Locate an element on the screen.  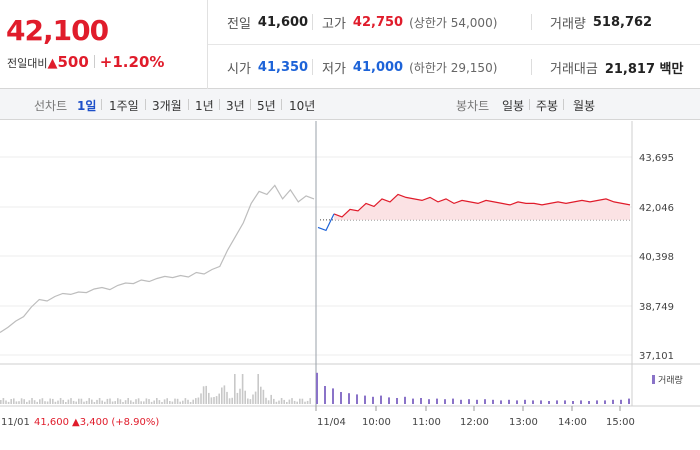
candle-weekly: 주봉 is located at coordinates (547, 106).